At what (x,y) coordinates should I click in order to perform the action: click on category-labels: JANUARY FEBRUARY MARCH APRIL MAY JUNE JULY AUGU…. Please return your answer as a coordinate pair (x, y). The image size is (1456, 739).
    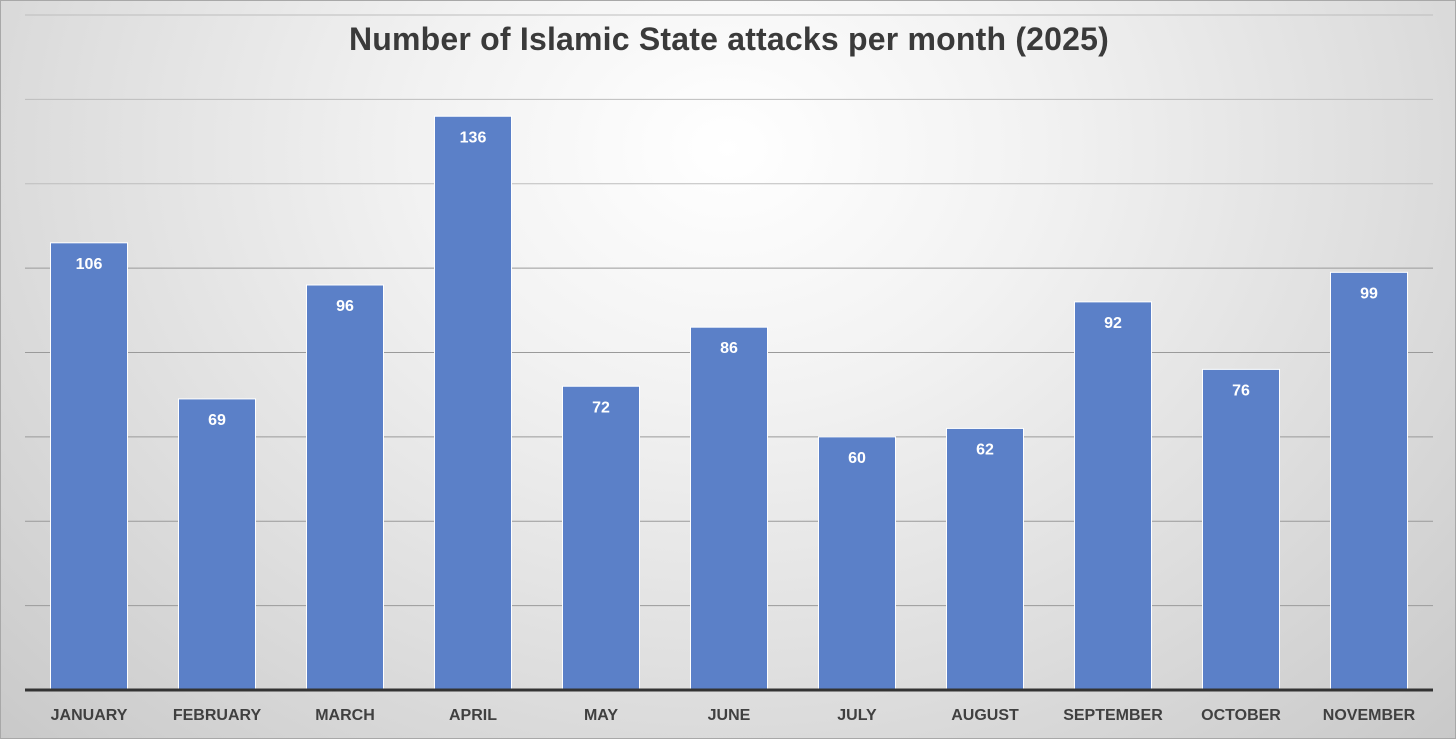
    Looking at the image, I should click on (733, 715).